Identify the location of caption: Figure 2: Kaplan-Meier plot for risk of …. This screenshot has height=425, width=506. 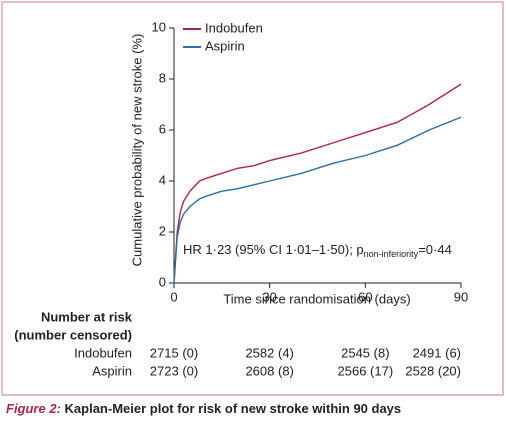
(203, 408).